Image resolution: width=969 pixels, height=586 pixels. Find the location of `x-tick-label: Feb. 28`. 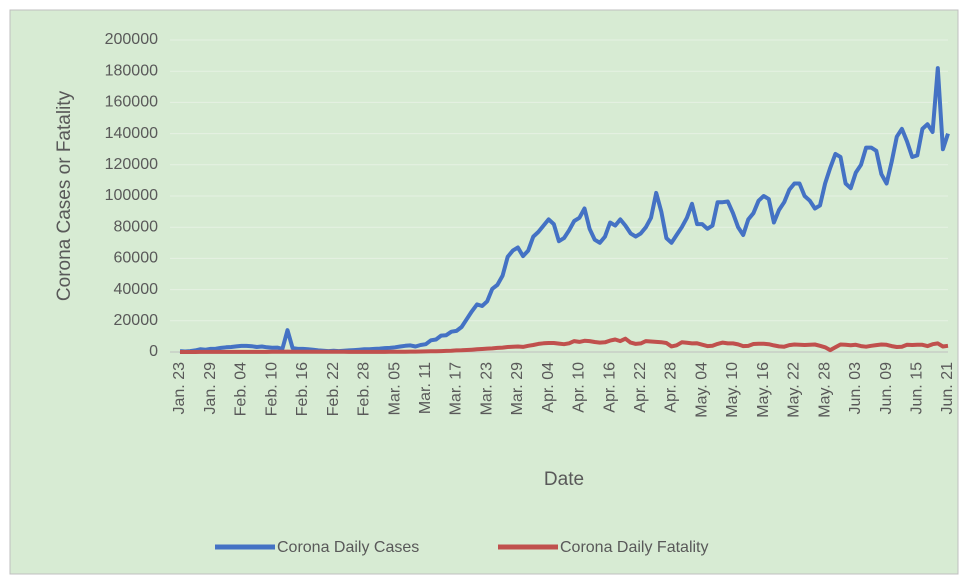

x-tick-label: Feb. 28 is located at coordinates (364, 389).